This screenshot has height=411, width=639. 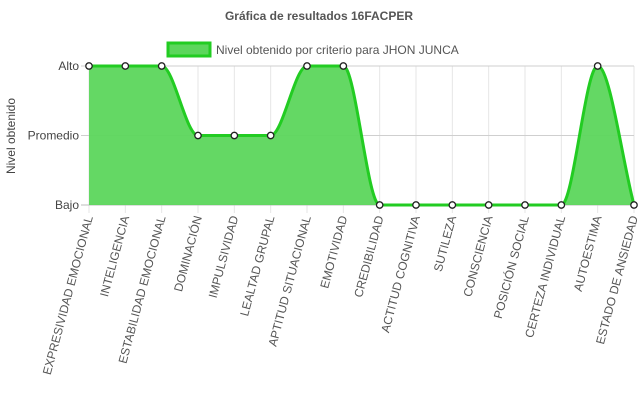 What do you see at coordinates (114, 256) in the screenshot?
I see `x-tick-label: INTELIGENCIA` at bounding box center [114, 256].